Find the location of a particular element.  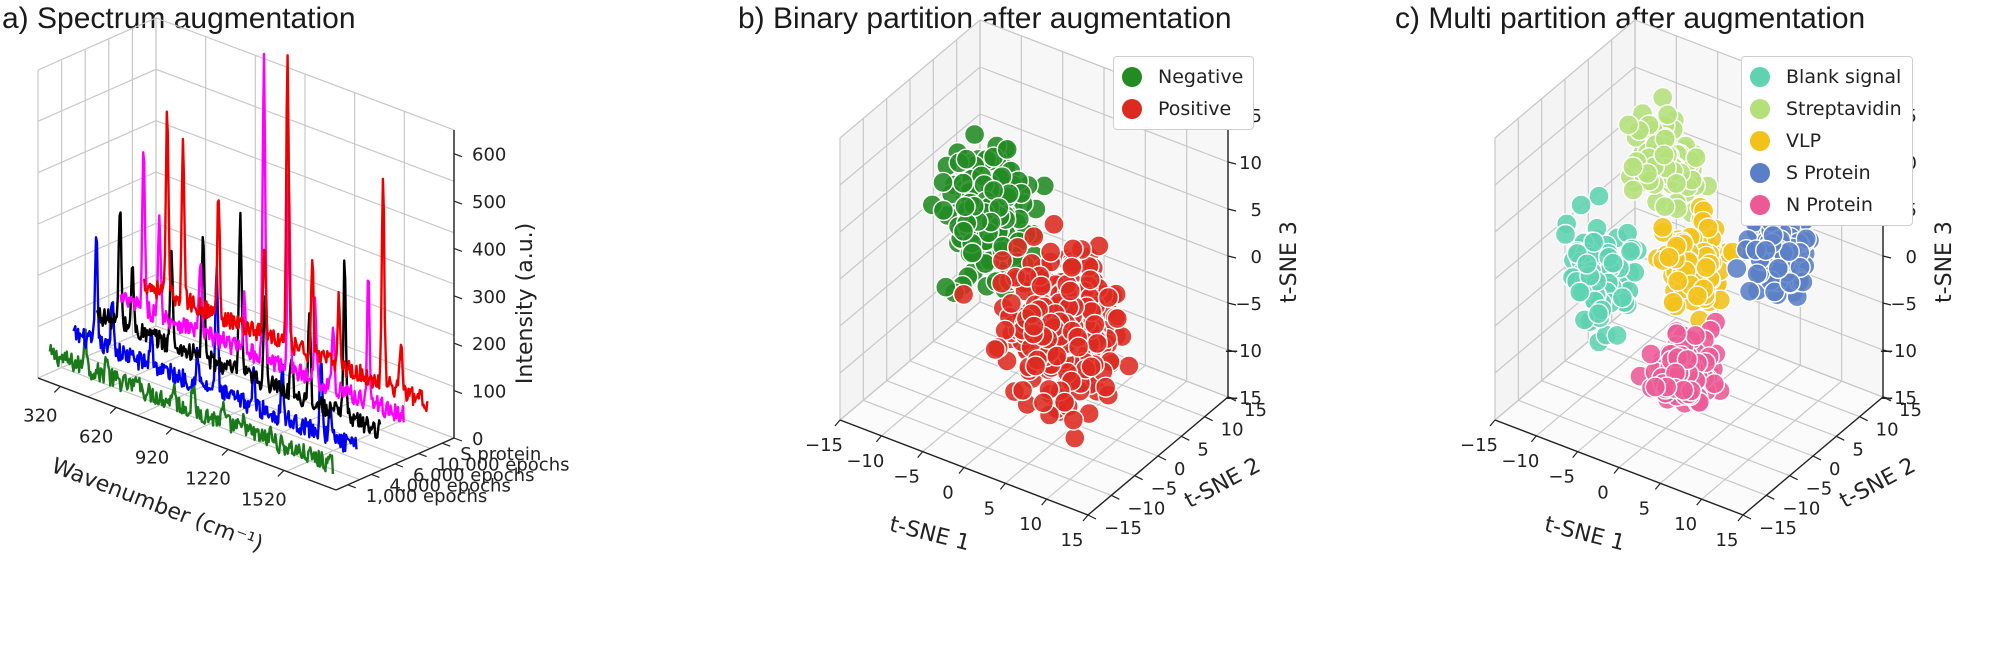

spectrum-line-1-000-epochs is located at coordinates (191, 401).